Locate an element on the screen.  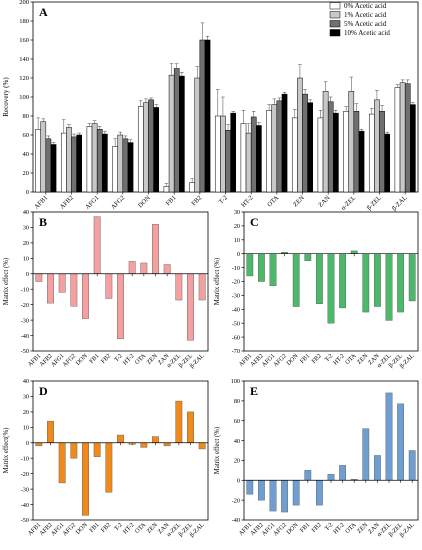
legend-label: 5% Acetic acid is located at coordinates (365, 24).